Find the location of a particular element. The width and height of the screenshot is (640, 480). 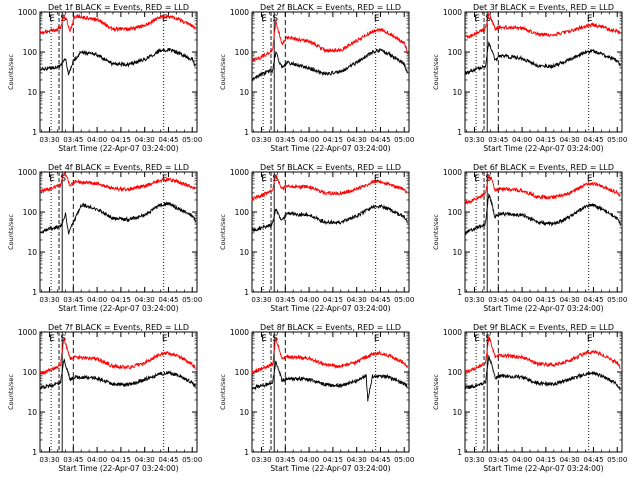

chart-title: Det 1f BLACK = Events, RED = LLD is located at coordinates (118, 7).